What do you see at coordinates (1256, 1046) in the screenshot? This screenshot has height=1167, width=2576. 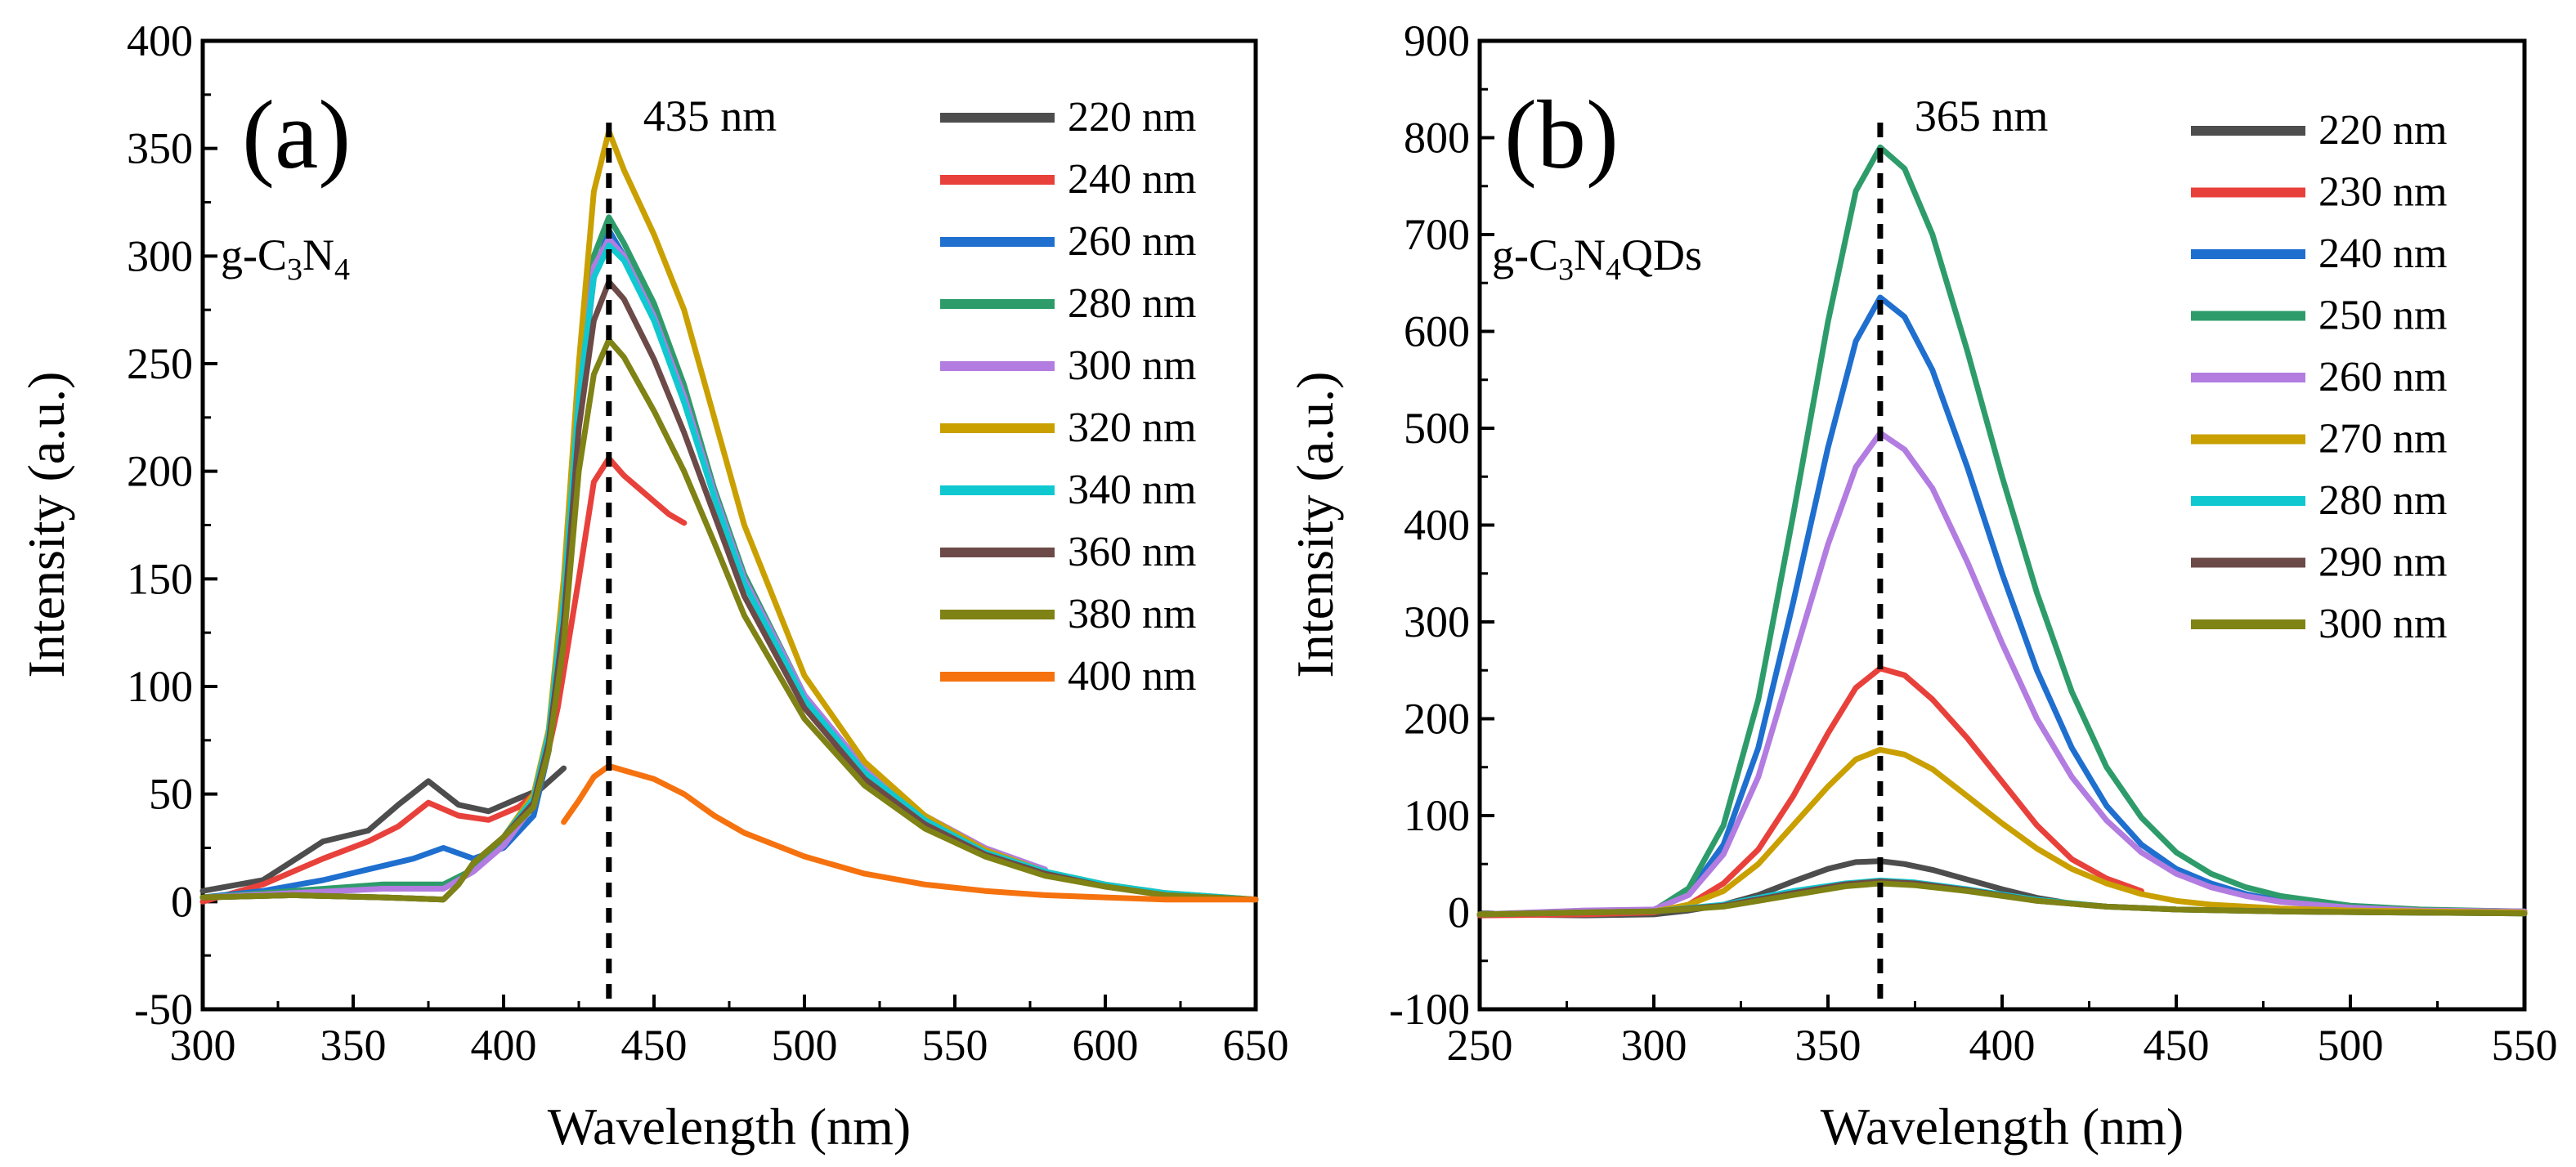 I see `x-tick-label: 650` at bounding box center [1256, 1046].